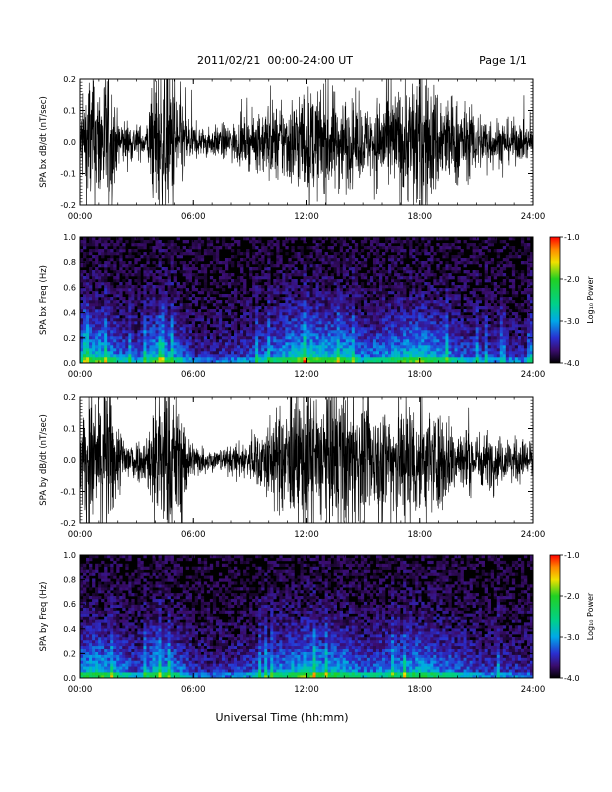 This screenshot has height=792, width=612. I want to click on waveform-line, so click(306, 142).